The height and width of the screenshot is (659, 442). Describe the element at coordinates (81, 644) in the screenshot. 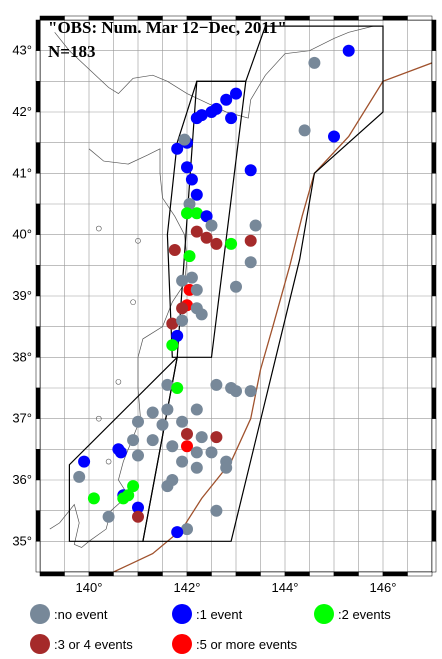

I see `legend-item-3-4-events: :3 or 4 events` at that location.